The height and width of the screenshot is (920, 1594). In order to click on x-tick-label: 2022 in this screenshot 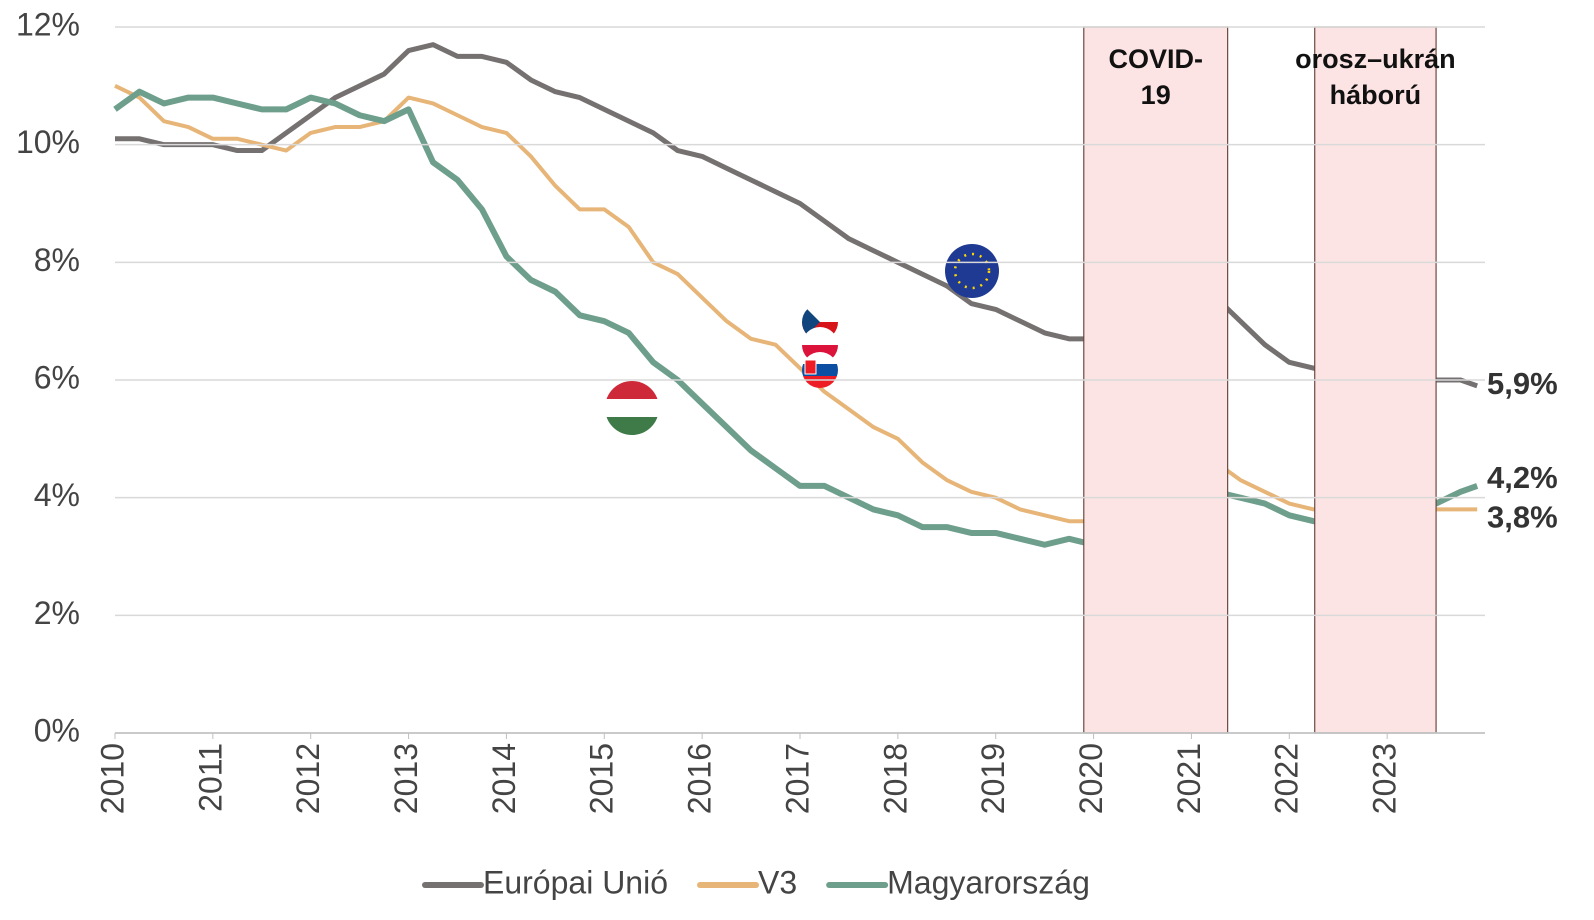, I will do `click(1287, 778)`.